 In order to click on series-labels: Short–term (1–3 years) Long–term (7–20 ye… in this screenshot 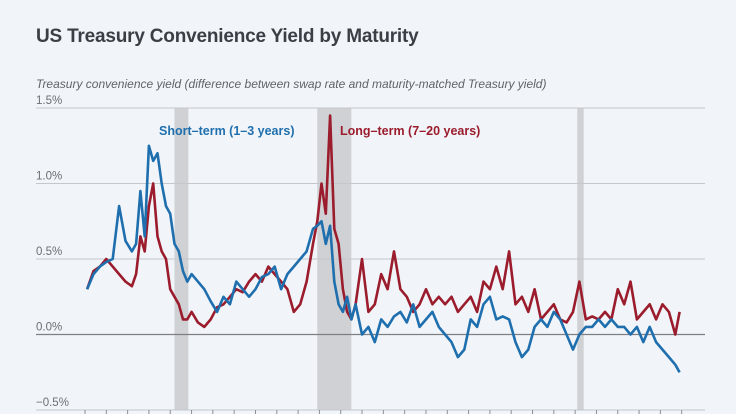, I will do `click(319, 131)`.